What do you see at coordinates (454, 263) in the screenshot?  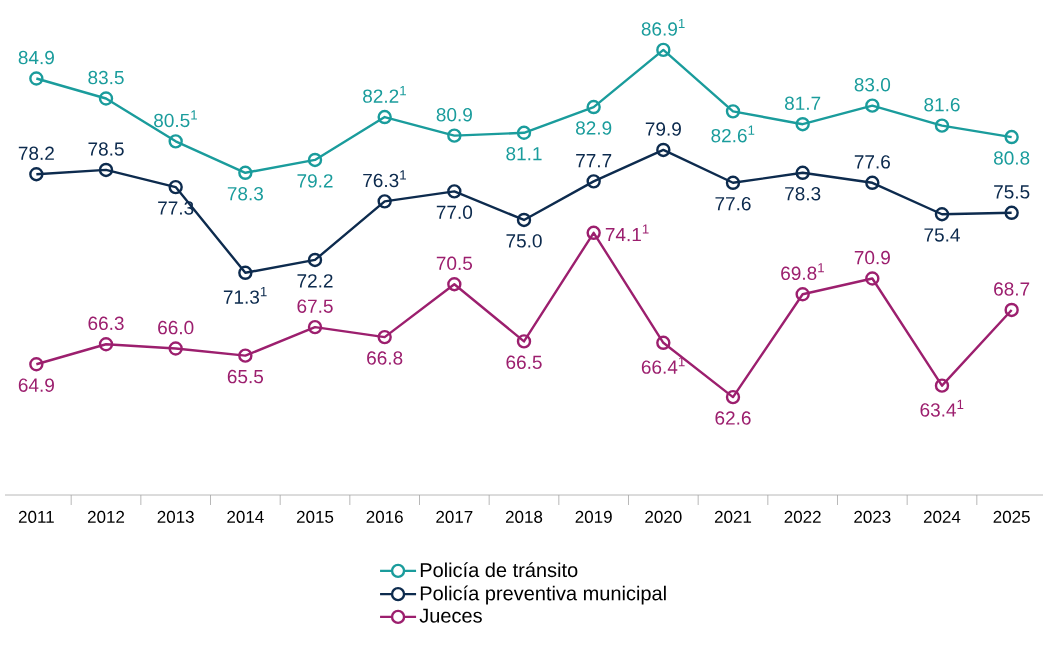 I see `data-label: 70.5` at bounding box center [454, 263].